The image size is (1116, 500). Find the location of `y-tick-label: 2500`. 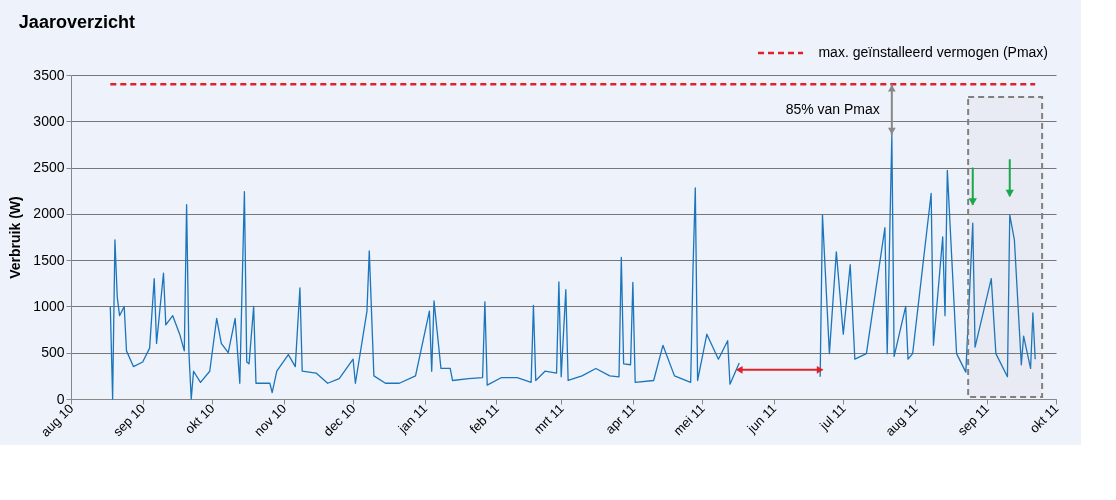

y-tick-label: 2500 is located at coordinates (49, 167).